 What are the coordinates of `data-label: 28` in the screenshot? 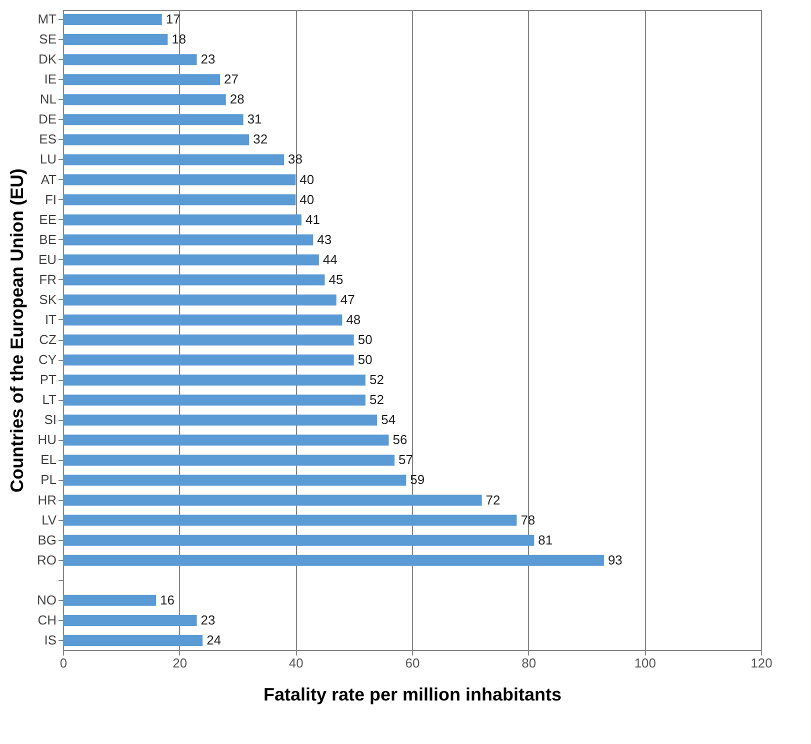 It's located at (237, 99).